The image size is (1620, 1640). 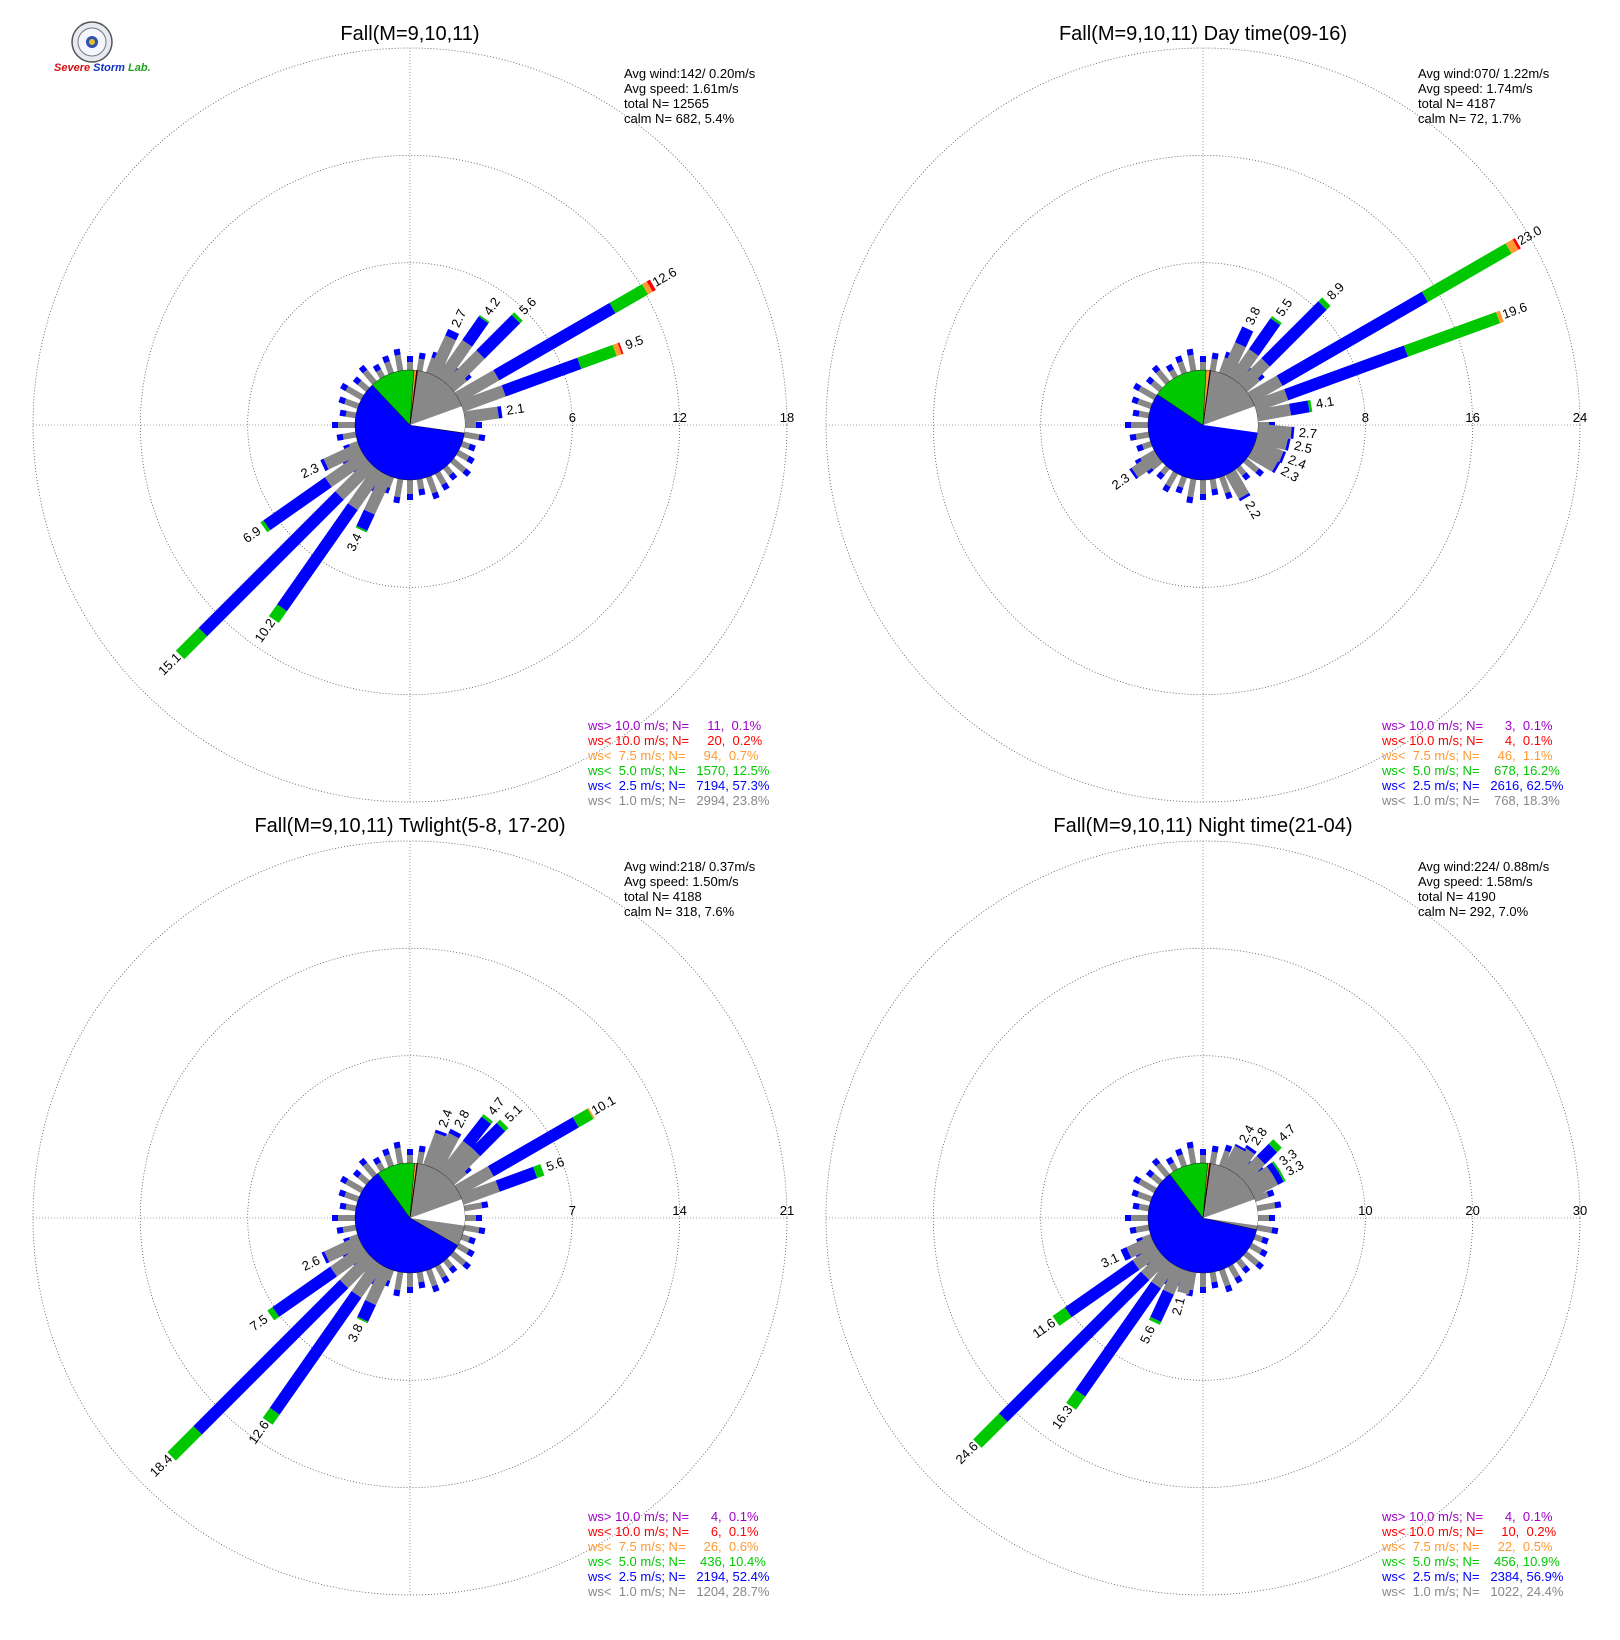 What do you see at coordinates (354, 542) in the screenshot?
I see `direction-bar-label: 3.4` at bounding box center [354, 542].